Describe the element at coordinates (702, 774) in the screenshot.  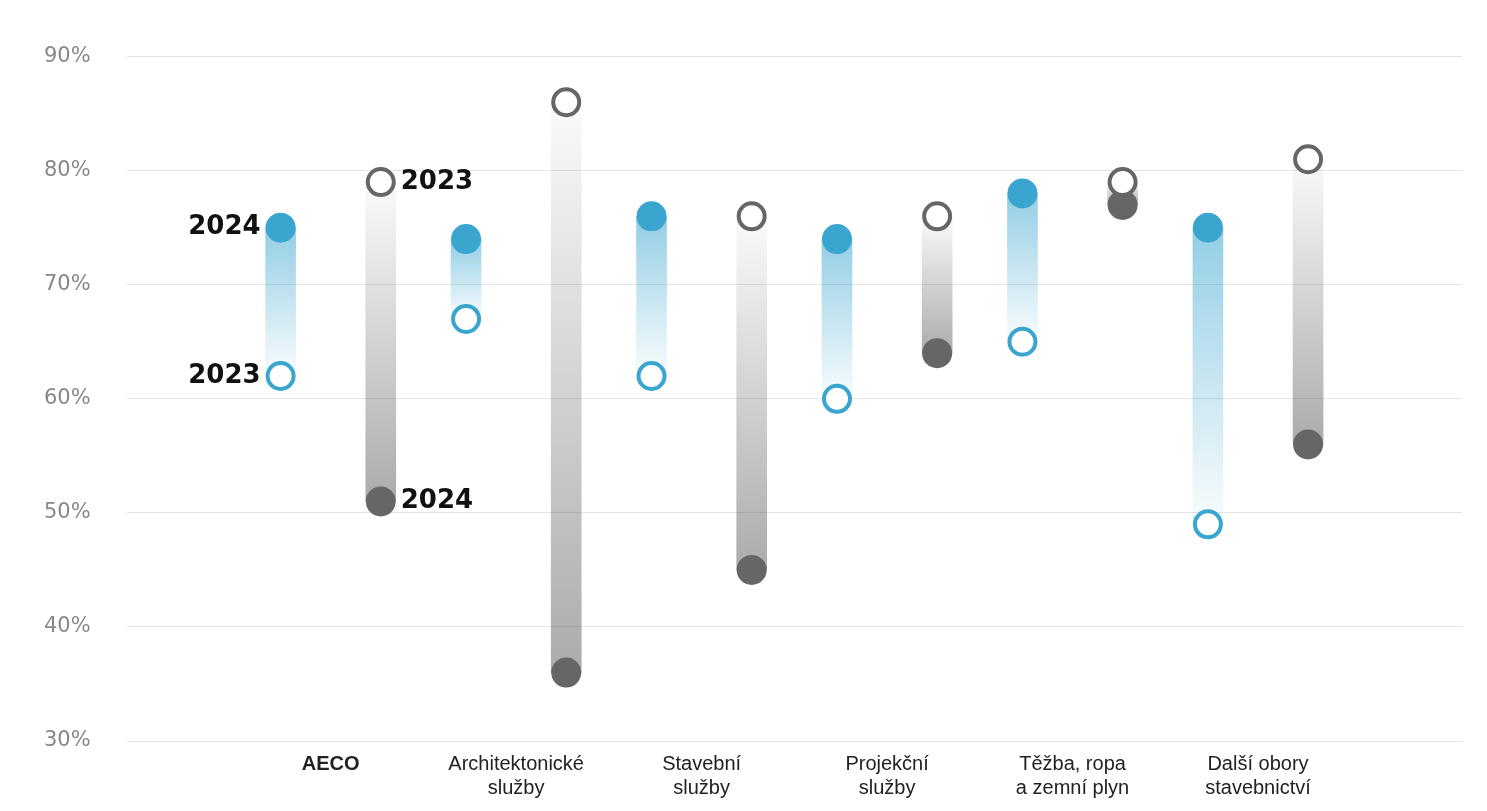
I see `x-tick-label: Stavební služby` at that location.